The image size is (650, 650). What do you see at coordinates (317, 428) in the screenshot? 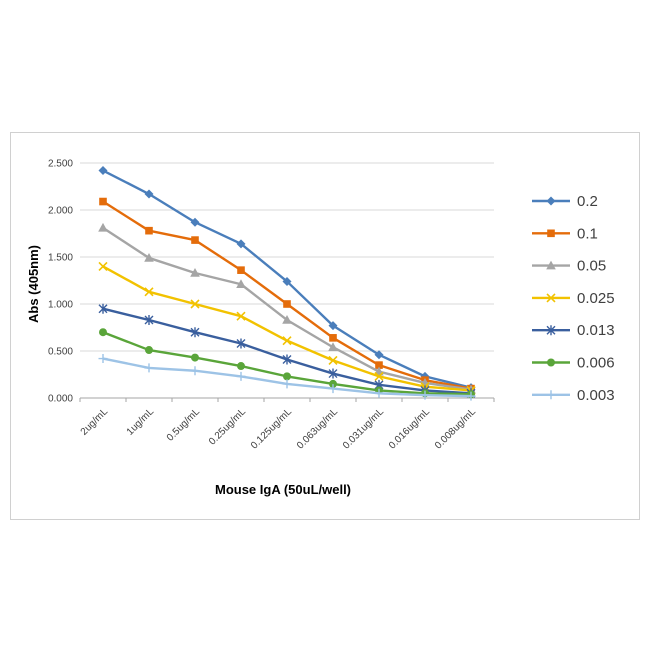
I see `x-tick-label: 0.063ug/mL` at bounding box center [317, 428].